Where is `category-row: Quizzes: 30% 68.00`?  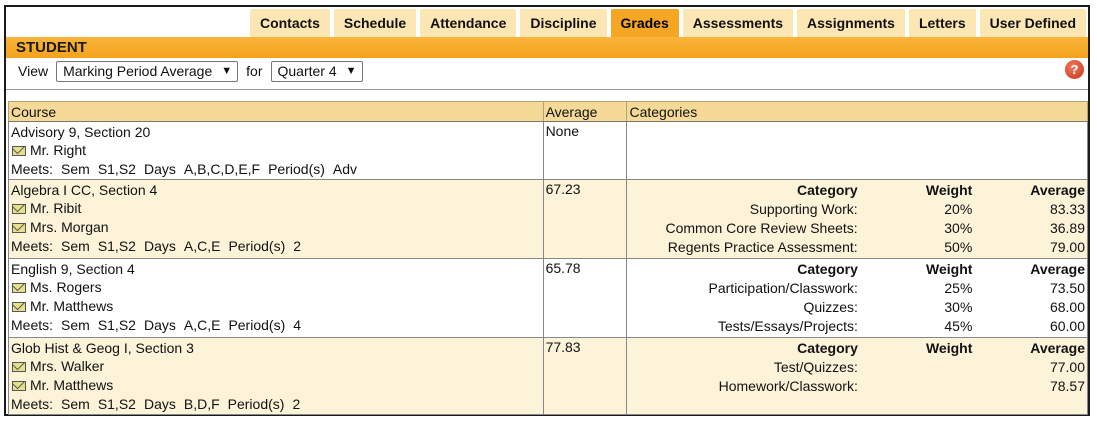 category-row: Quizzes: 30% 68.00 is located at coordinates (857, 307).